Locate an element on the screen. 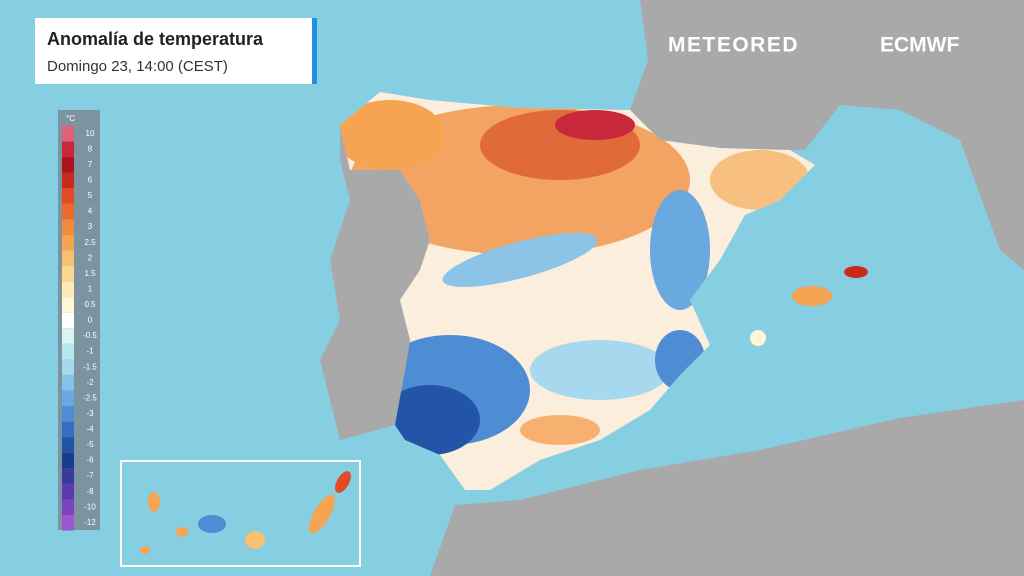 This screenshot has height=576, width=1024. legend-label: -8 is located at coordinates (90, 491).